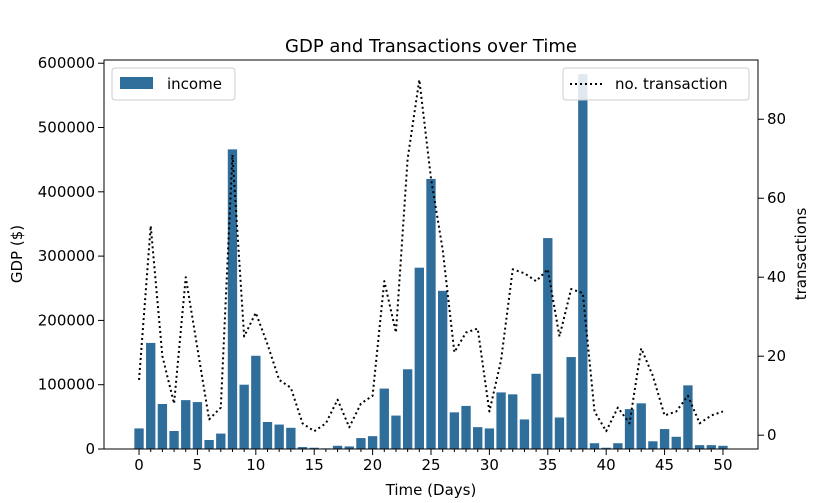 The height and width of the screenshot is (503, 840). What do you see at coordinates (372, 465) in the screenshot?
I see `x-tick-label: 20` at bounding box center [372, 465].